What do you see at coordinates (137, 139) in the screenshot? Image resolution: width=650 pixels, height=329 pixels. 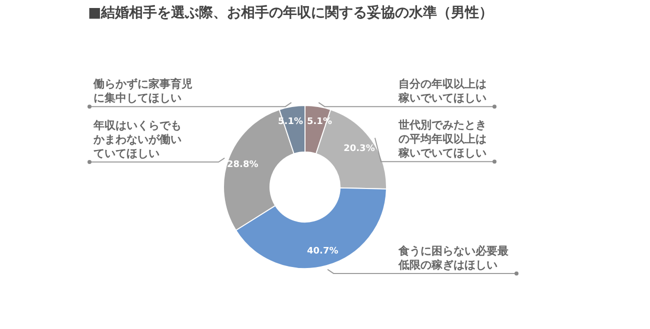 I see `slice-label: 年収はいくらでもかまわないが働いていてほしい` at bounding box center [137, 139].